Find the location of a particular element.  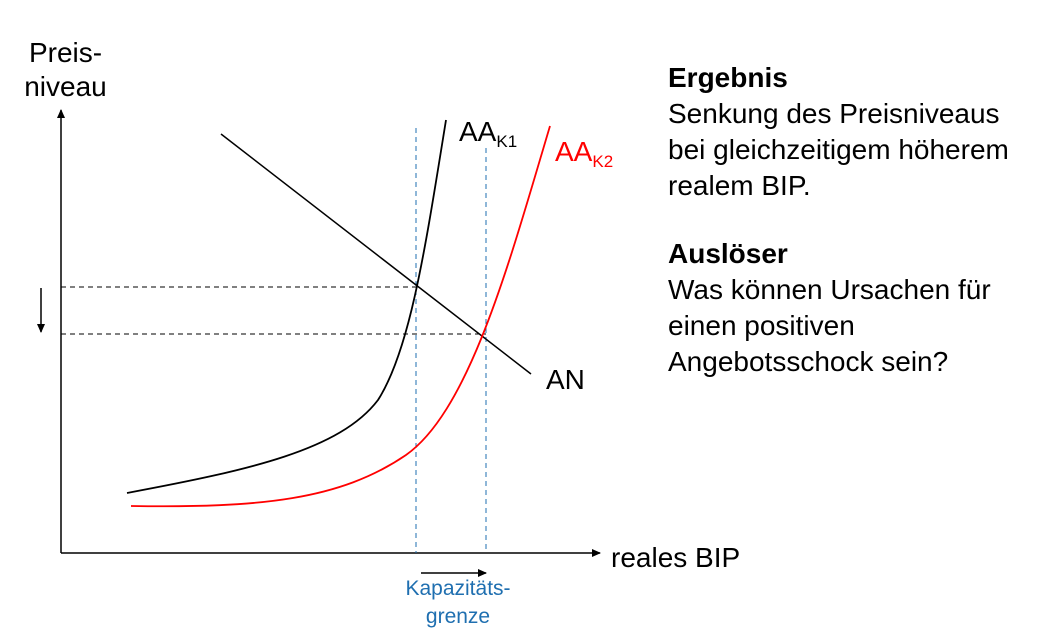

ak2-label-main: AA is located at coordinates (574, 151).